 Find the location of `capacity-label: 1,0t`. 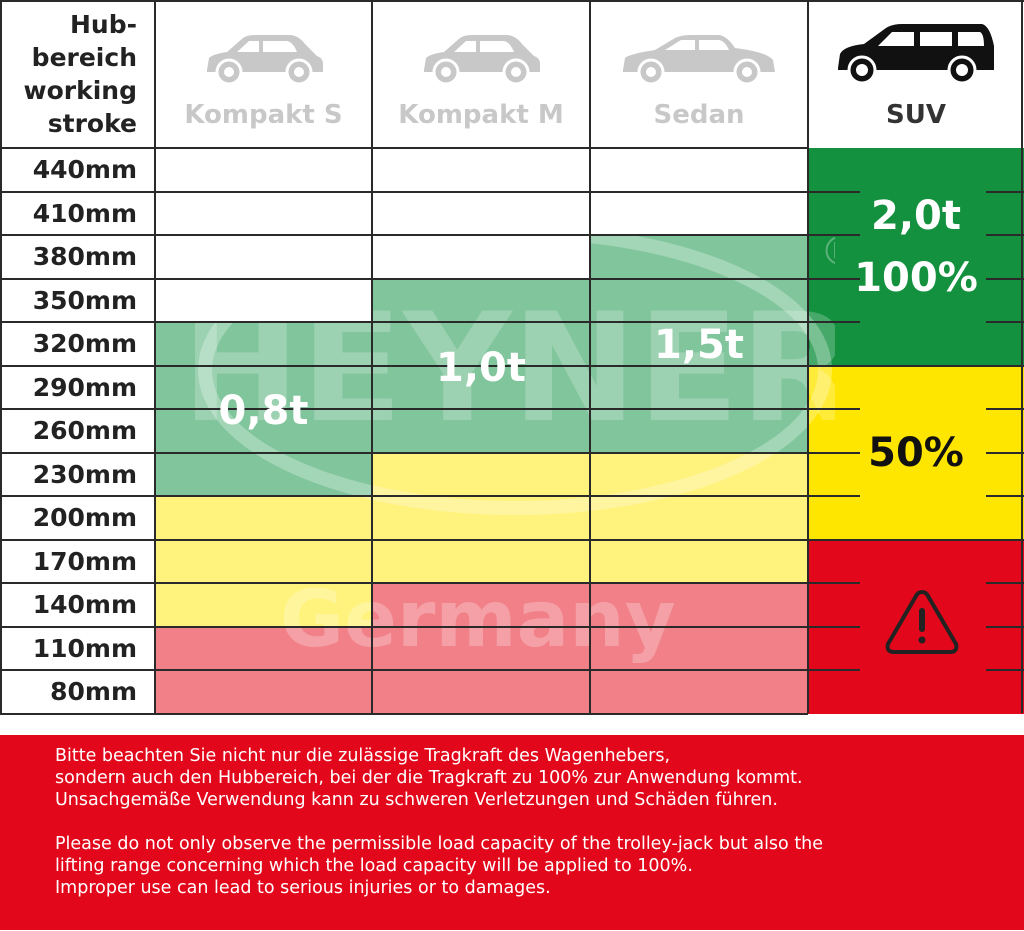

capacity-label: 1,0t is located at coordinates (481, 368).